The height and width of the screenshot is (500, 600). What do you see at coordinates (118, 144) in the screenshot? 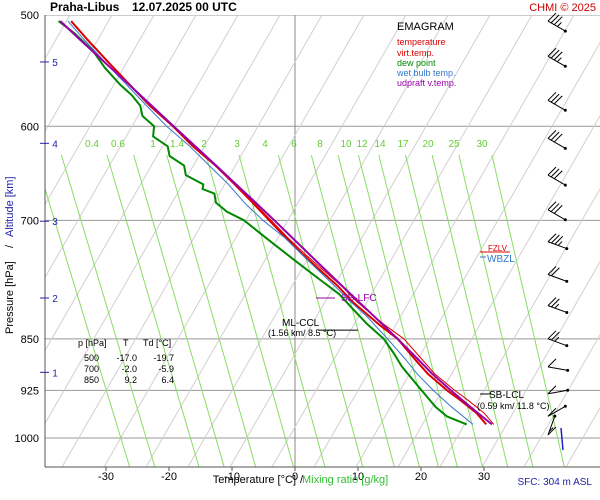
I see `mixing-ratio-label: 0.6` at bounding box center [118, 144].